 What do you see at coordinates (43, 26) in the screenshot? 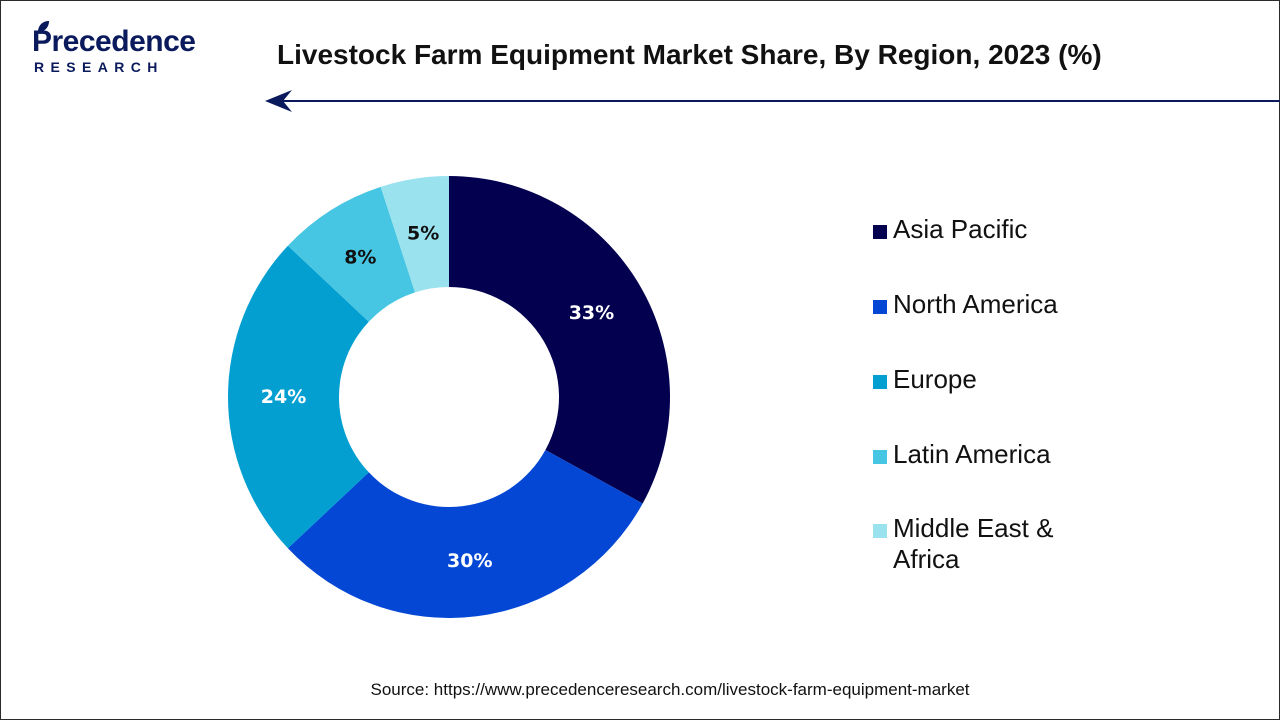
I see `leaf-icon` at bounding box center [43, 26].